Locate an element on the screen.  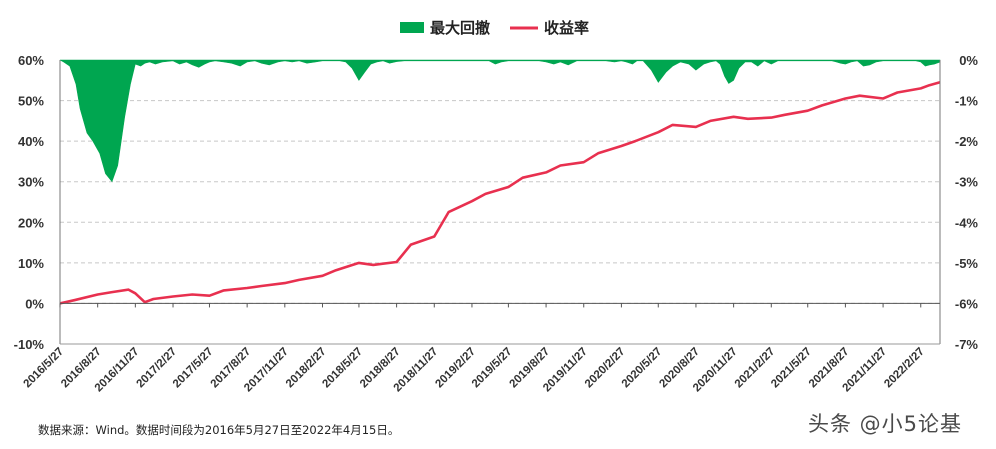
y-left-tick-label: 20% is located at coordinates (31, 222).